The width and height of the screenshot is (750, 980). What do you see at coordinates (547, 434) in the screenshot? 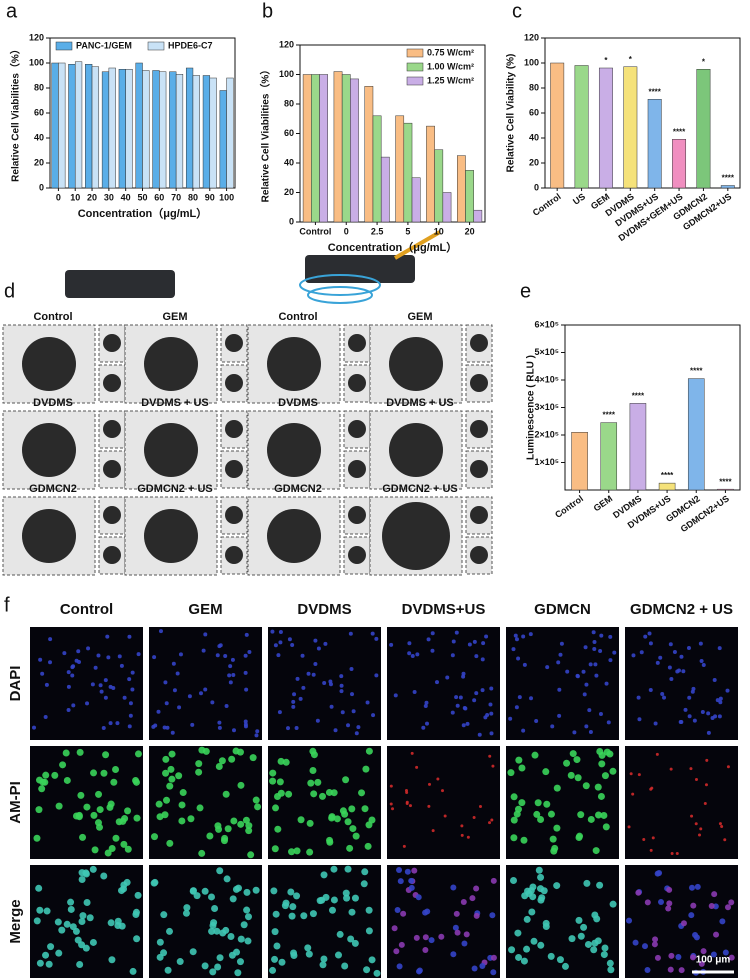
I see `y-tick-label: 2×10⁵` at bounding box center [547, 434].